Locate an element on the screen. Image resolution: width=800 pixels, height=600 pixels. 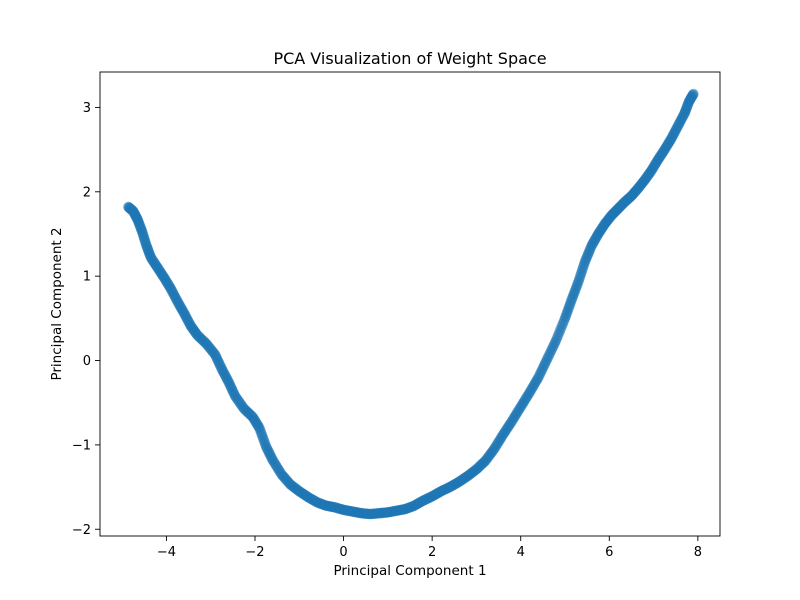
y-tick-label: 0 is located at coordinates (87, 361).